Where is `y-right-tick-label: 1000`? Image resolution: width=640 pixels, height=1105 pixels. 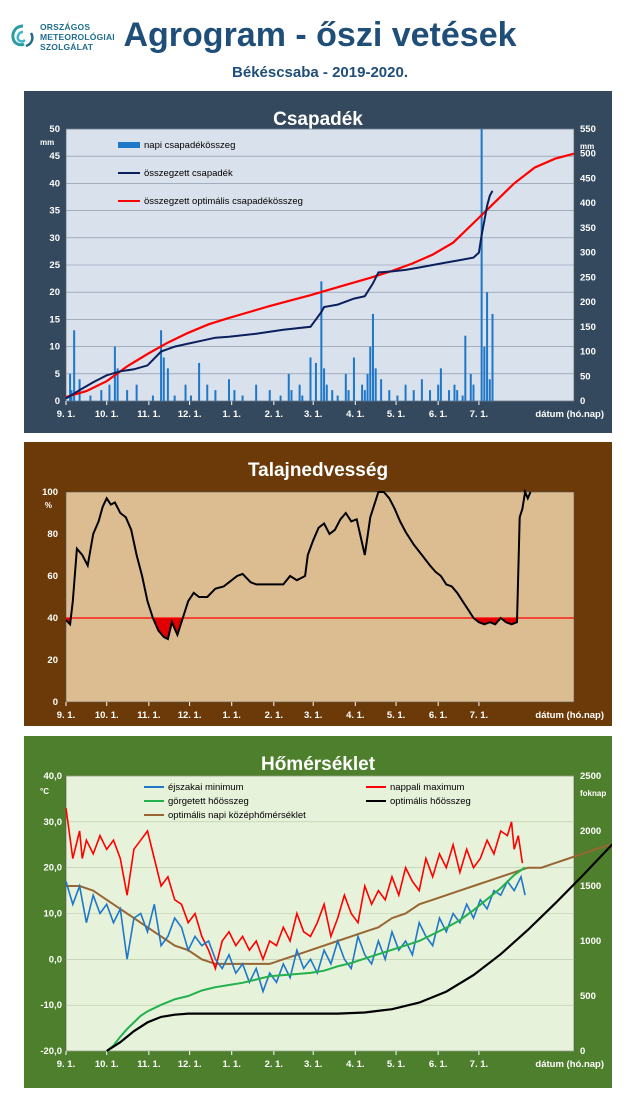 y-right-tick-label: 1000 is located at coordinates (590, 941).